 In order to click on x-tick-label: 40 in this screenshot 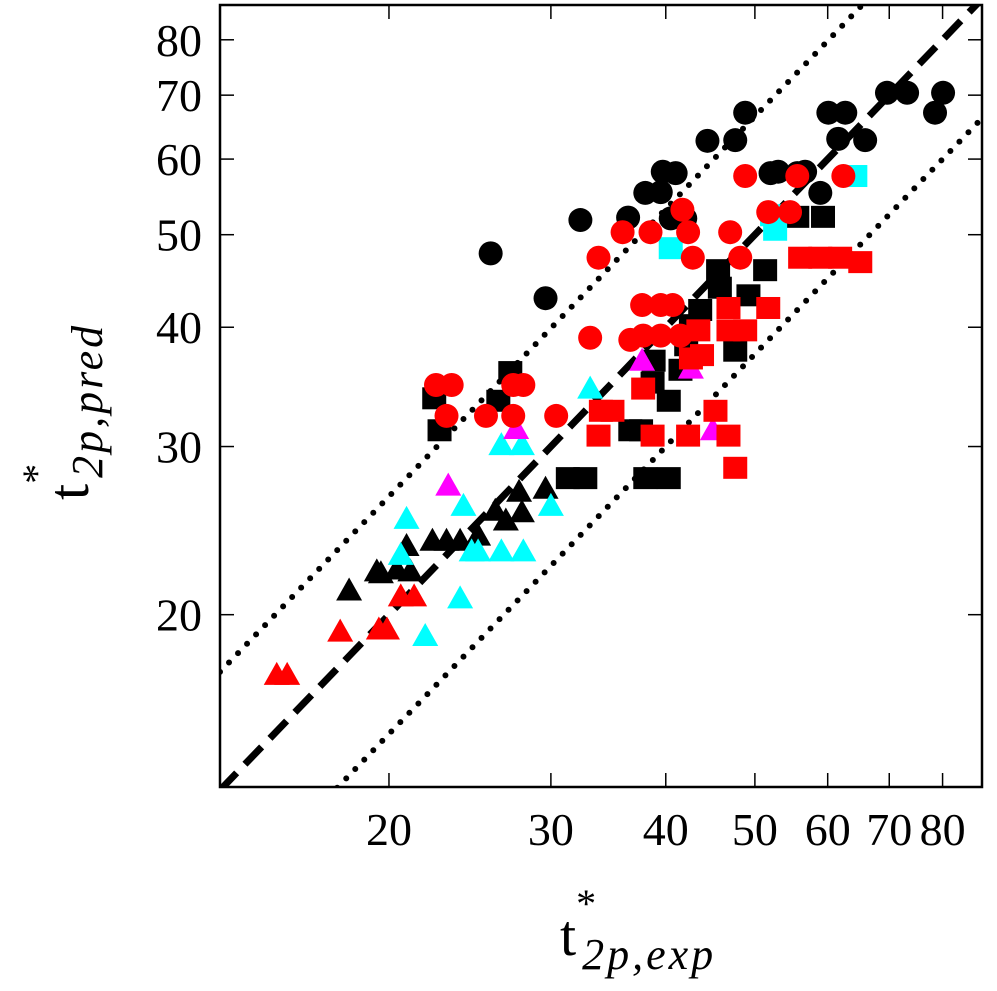, I will do `click(666, 829)`.